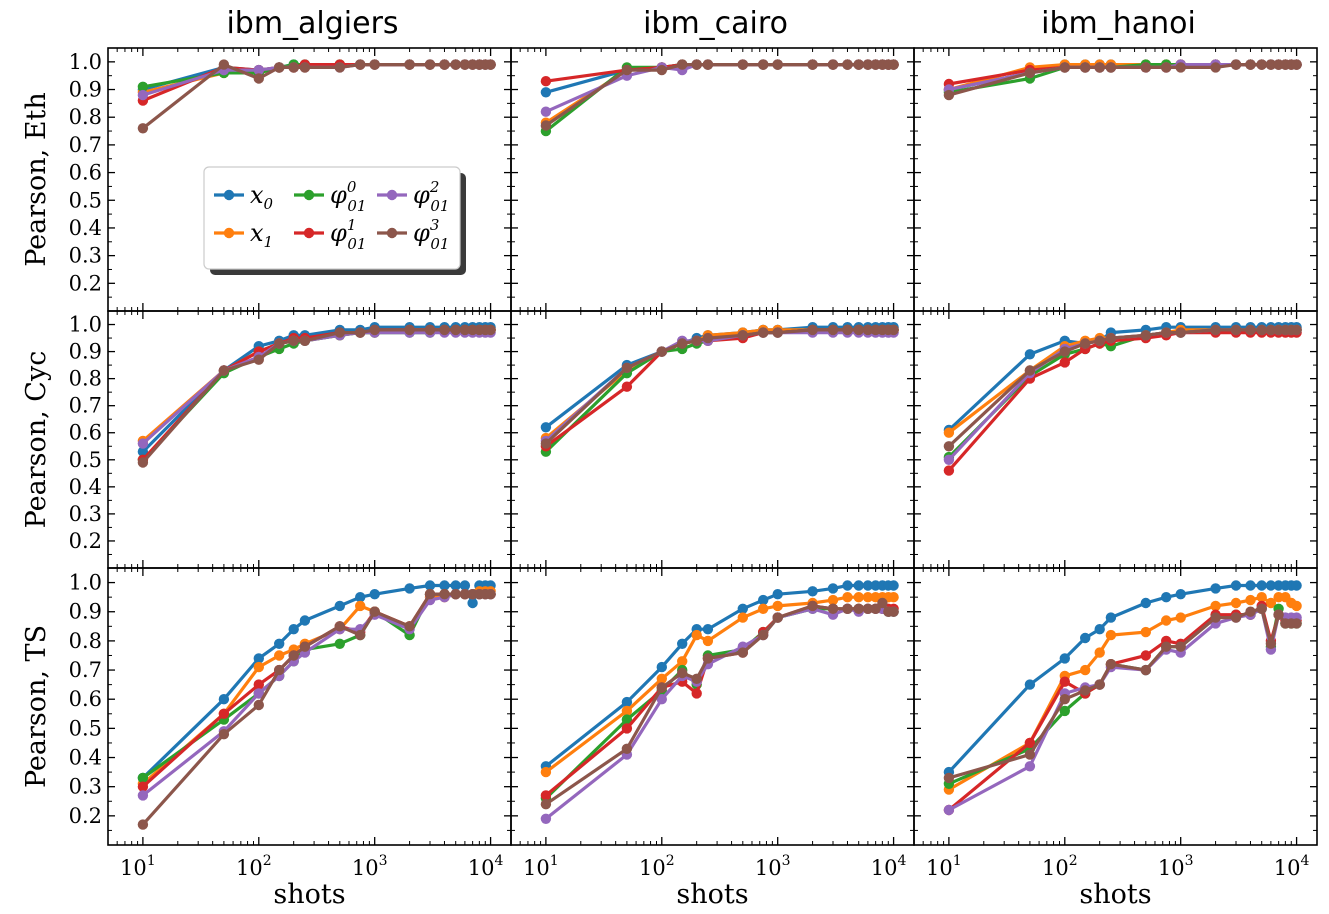 The height and width of the screenshot is (914, 1329). What do you see at coordinates (267, 861) in the screenshot?
I see `x-tick-exp: 2` at bounding box center [267, 861].